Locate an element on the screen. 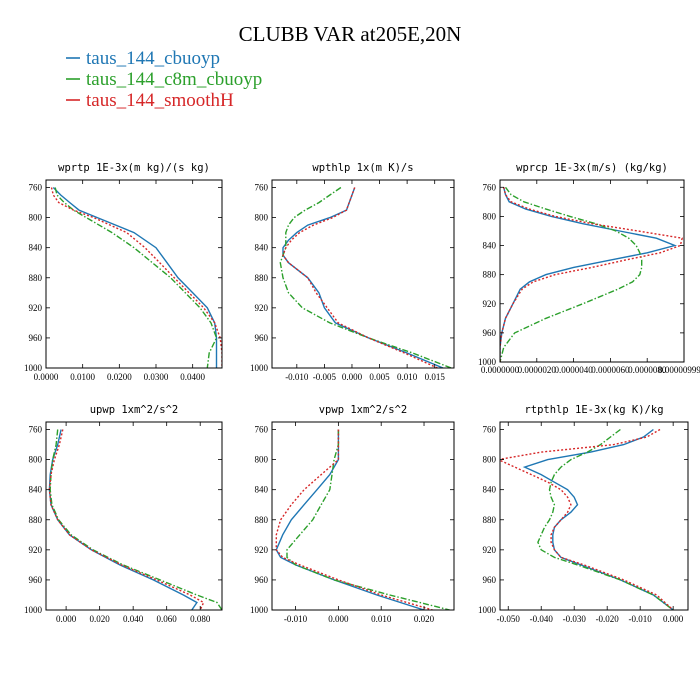 This screenshot has height=700, width=700. panel-title: rtpthlp 1E-3x(kg K)/kg is located at coordinates (593, 410).